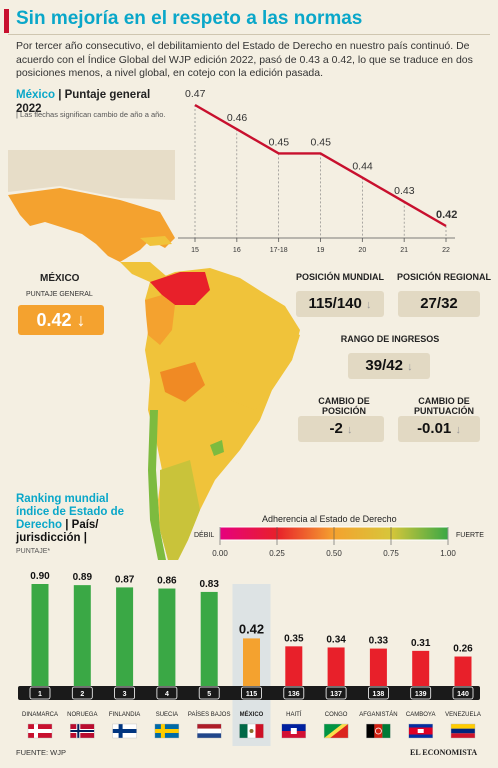 The width and height of the screenshot is (498, 768). I want to click on country-label: PAÍSES BAJOS, so click(209, 714).